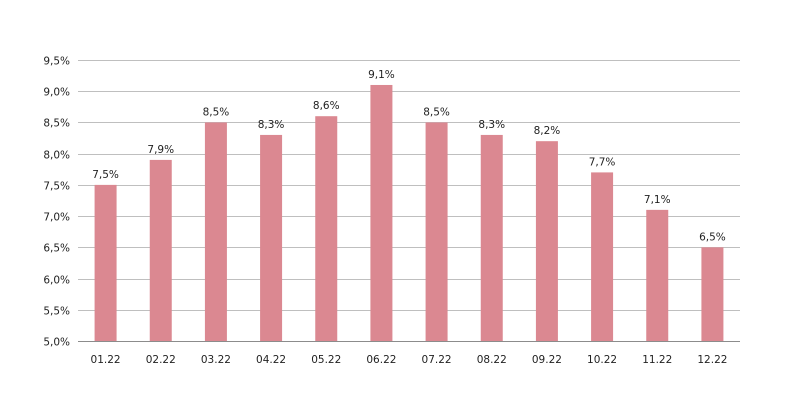 Image resolution: width=800 pixels, height=417 pixels. Describe the element at coordinates (56, 93) in the screenshot. I see `y-tick-label: 9,0%` at that location.